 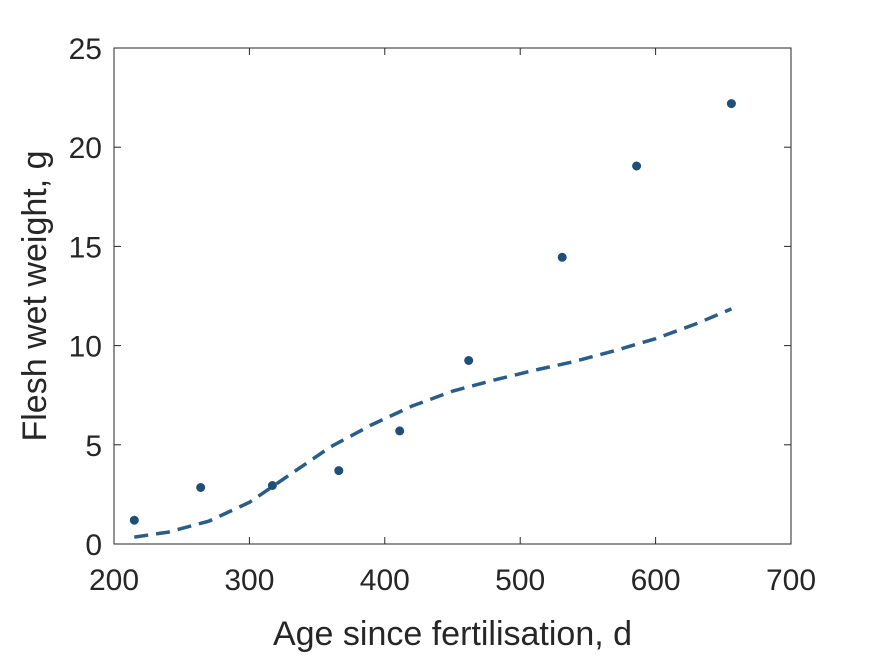 I want to click on x-tick-label: 200, so click(x=114, y=580).